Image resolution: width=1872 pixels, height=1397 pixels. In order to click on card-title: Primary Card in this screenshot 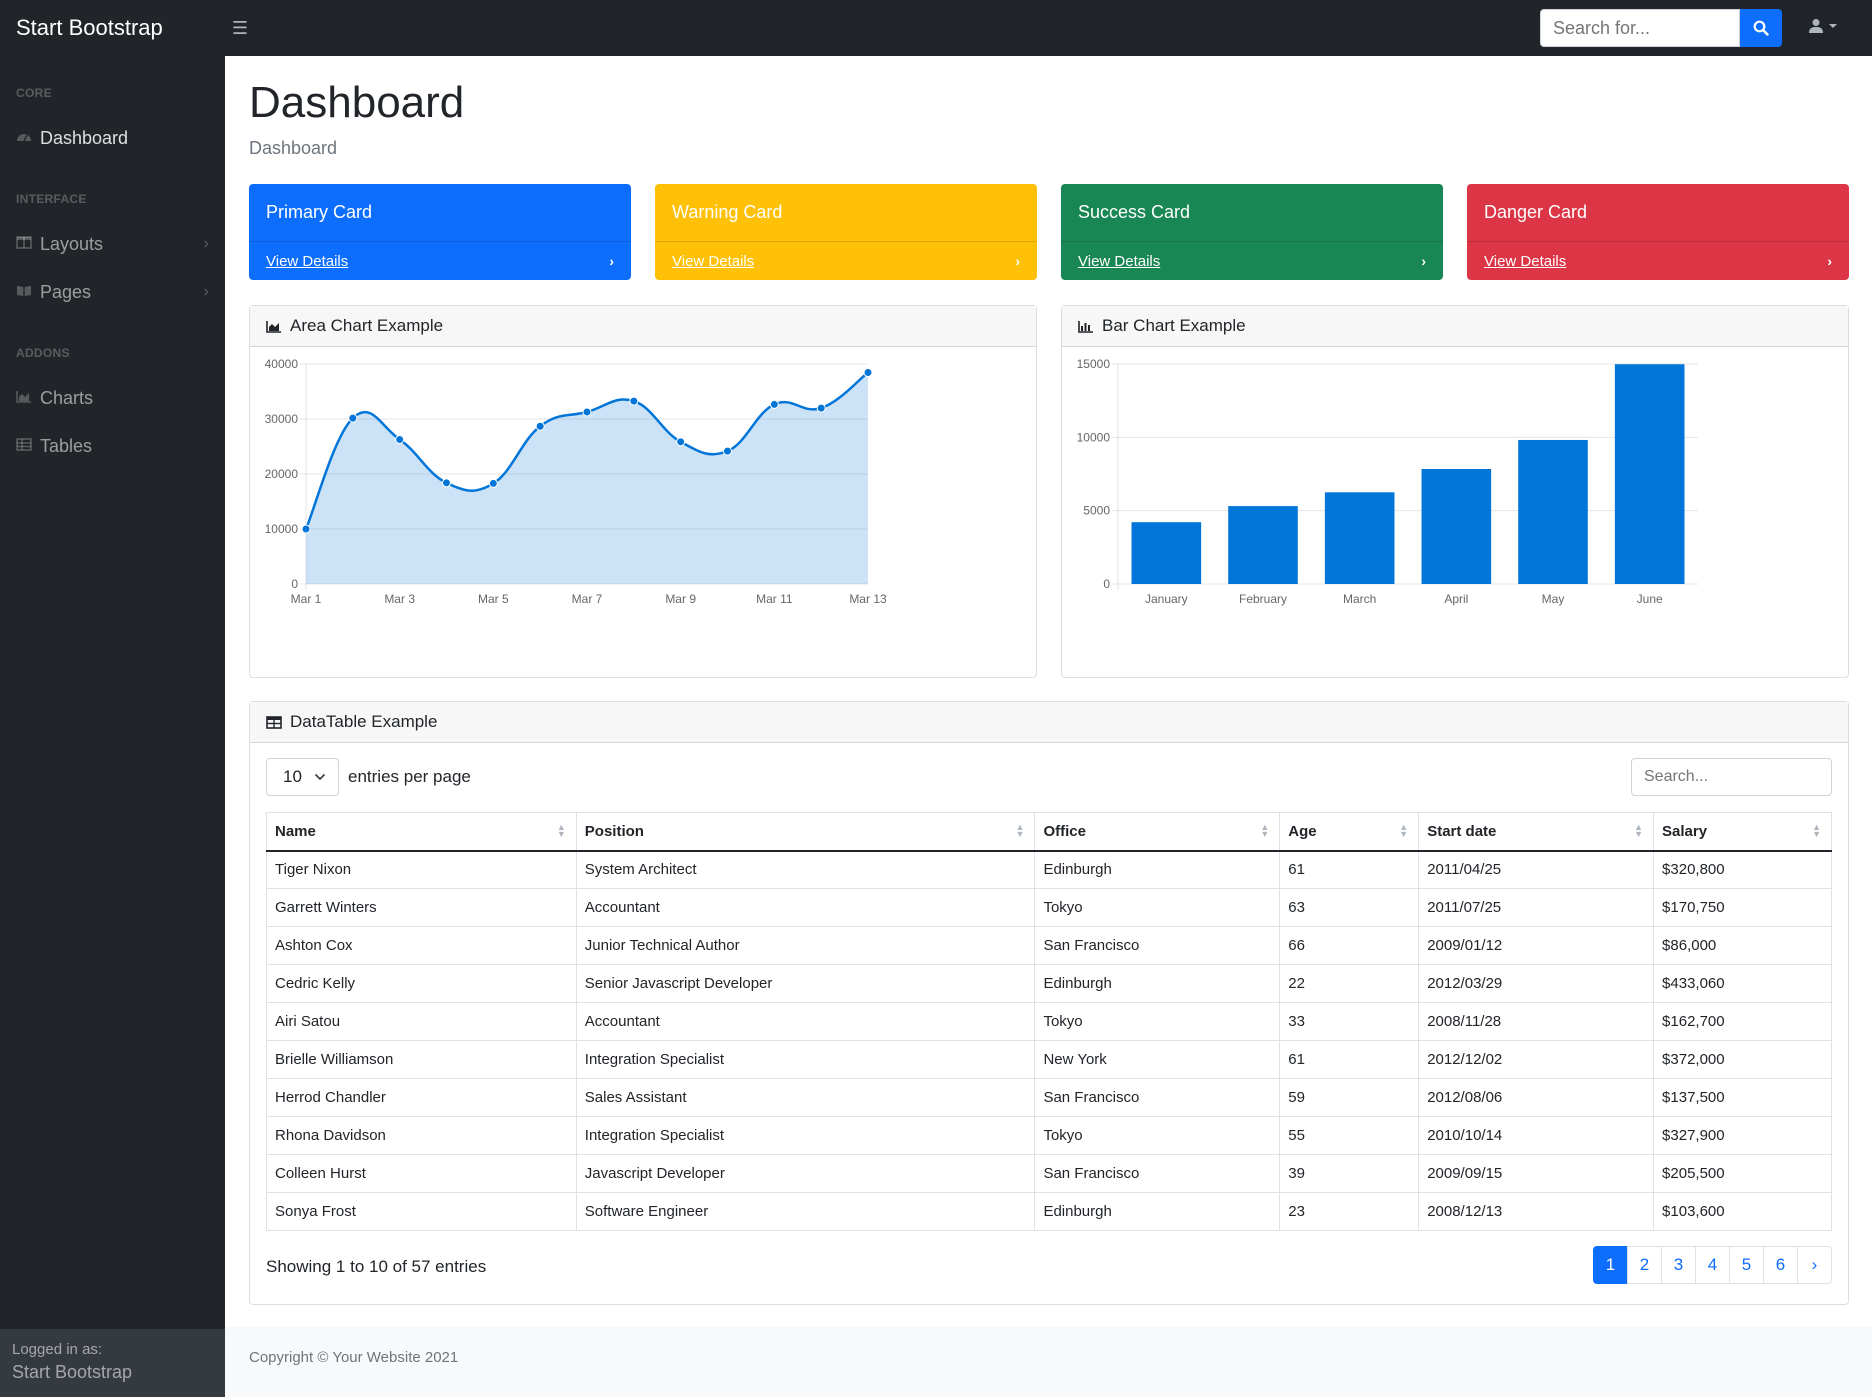, I will do `click(319, 212)`.